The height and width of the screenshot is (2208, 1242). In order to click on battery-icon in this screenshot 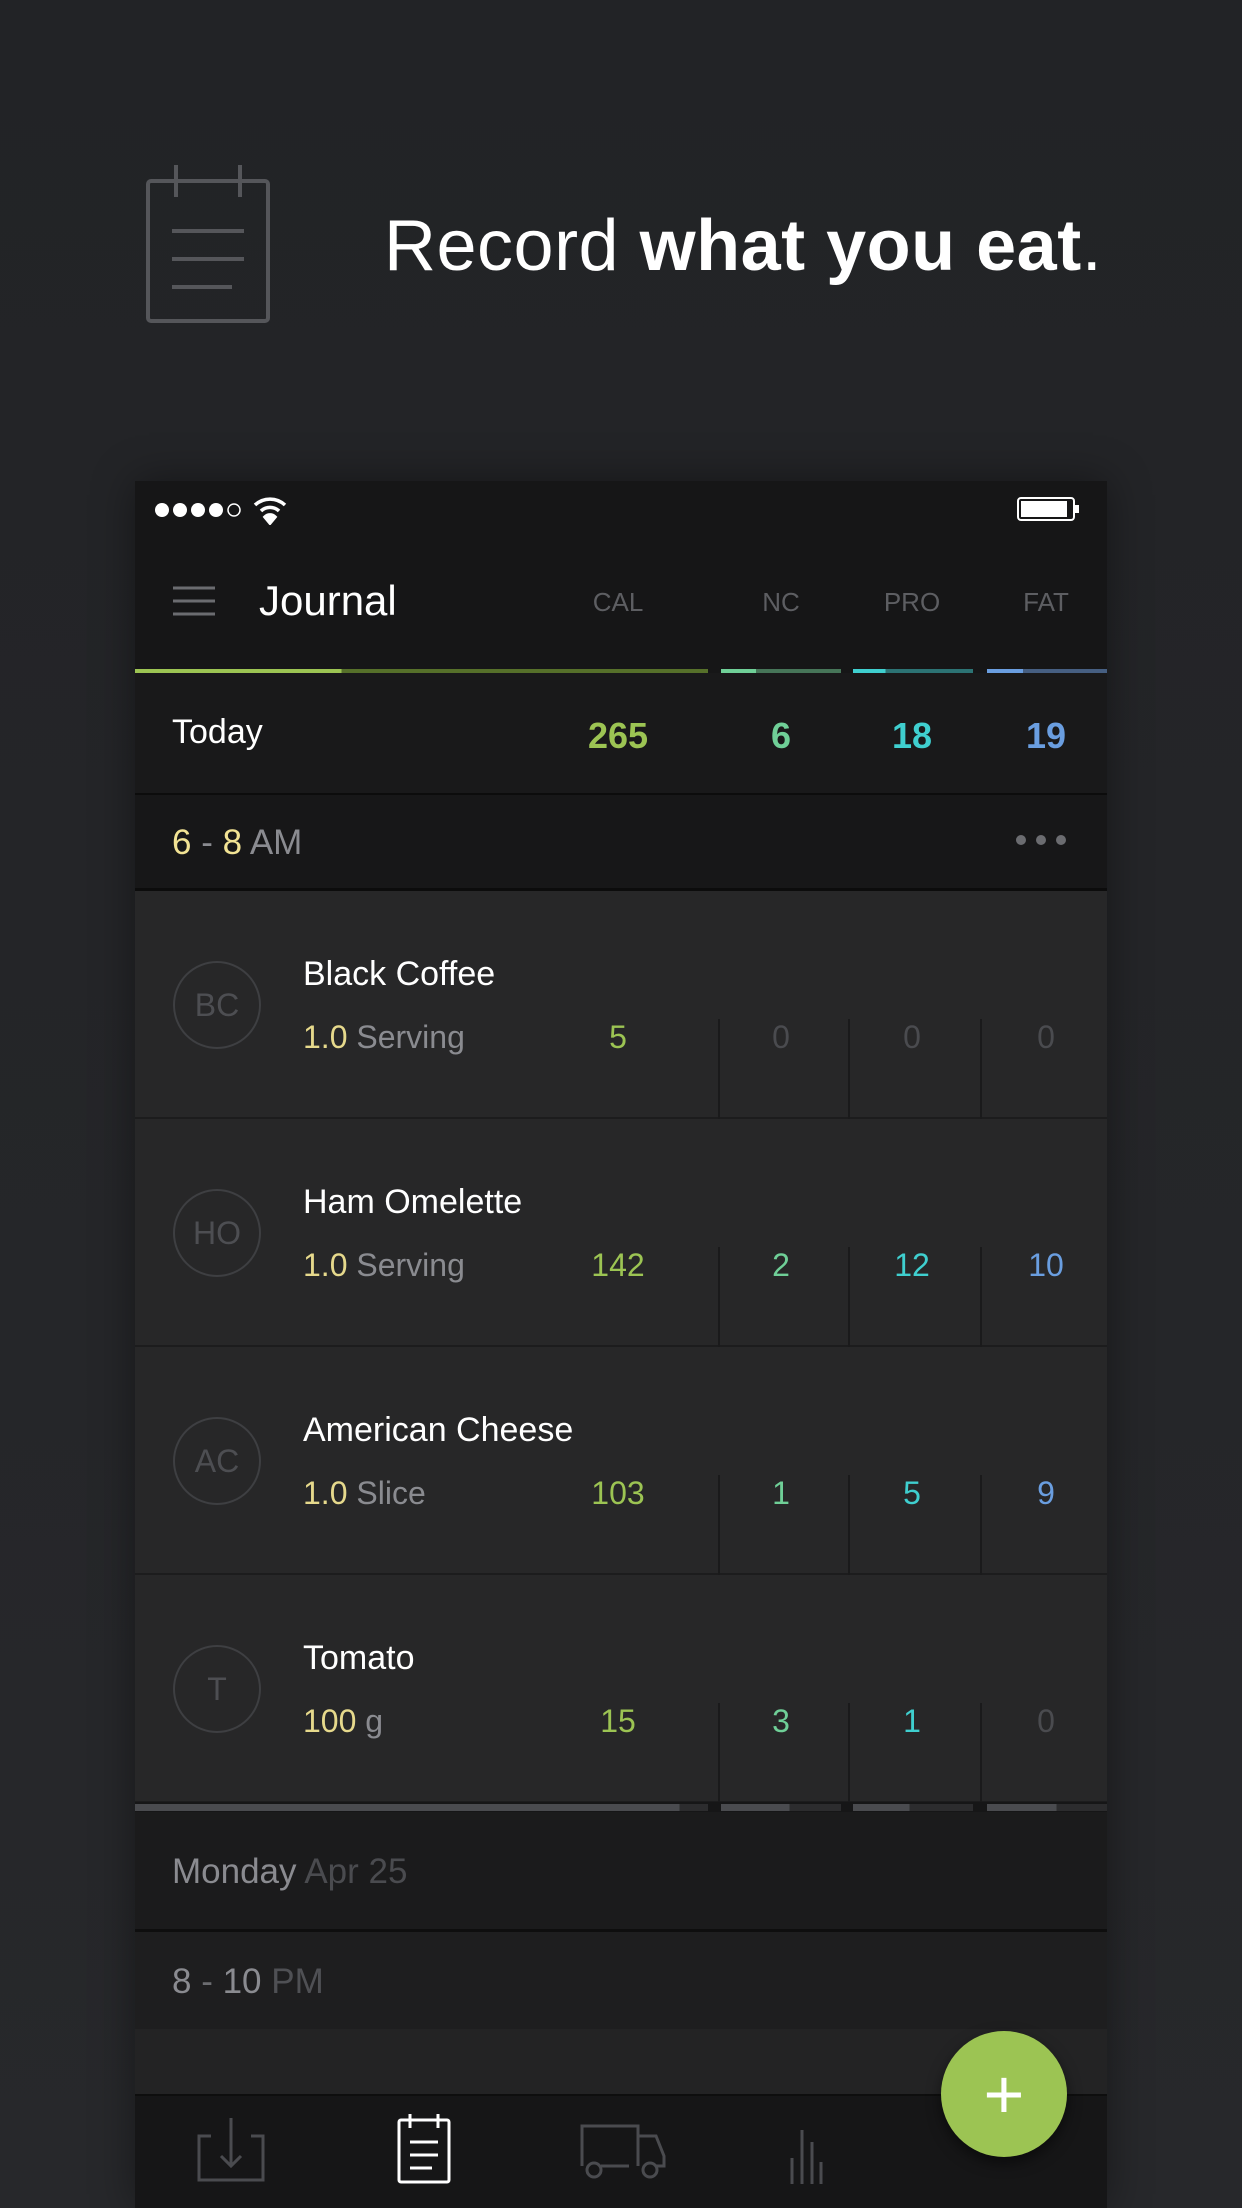, I will do `click(1048, 509)`.